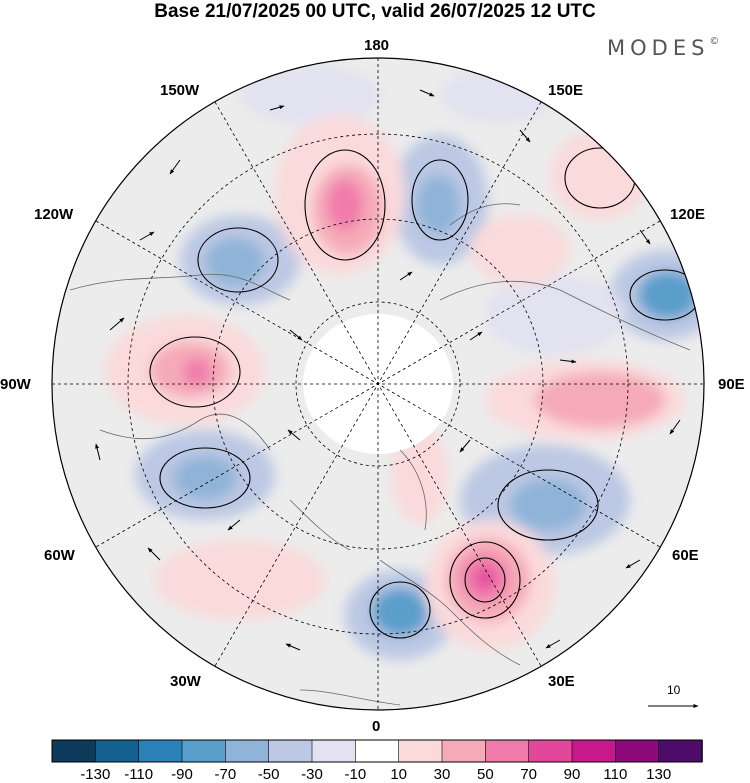  What do you see at coordinates (572, 774) in the screenshot?
I see `colorbar-tick-label: 90` at bounding box center [572, 774].